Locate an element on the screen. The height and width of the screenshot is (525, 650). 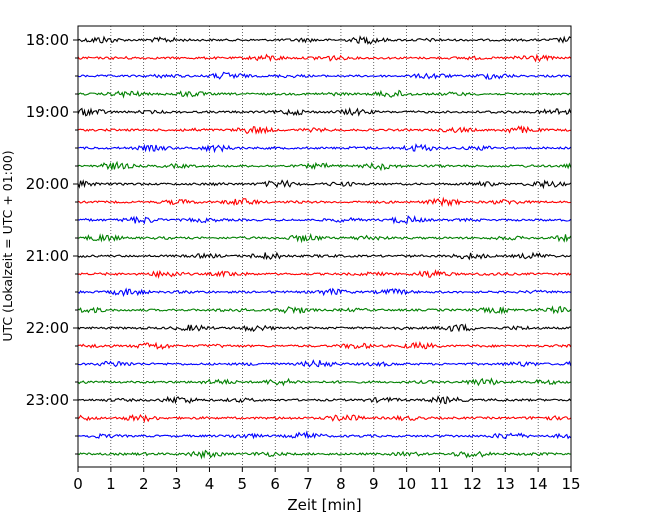
x-tick-label: 4 is located at coordinates (210, 484).